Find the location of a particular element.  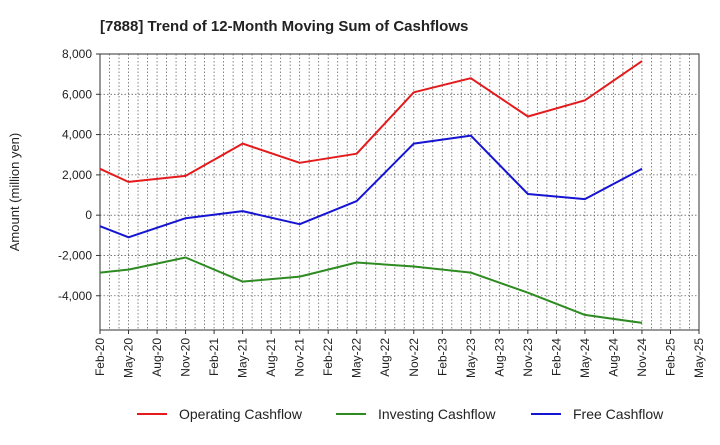

x-tick-label: Nov-20 is located at coordinates (186, 357).